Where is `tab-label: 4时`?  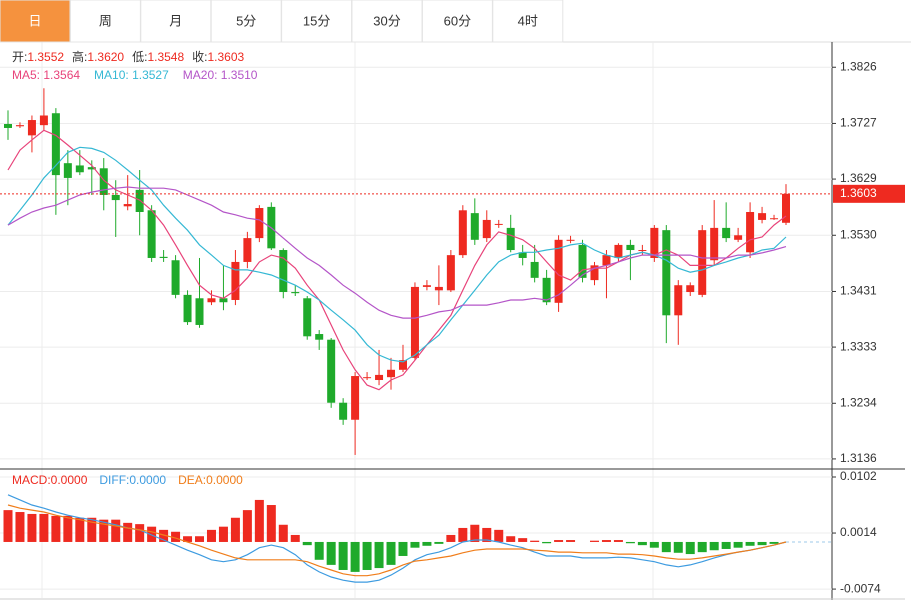
tab-label: 4时 is located at coordinates (528, 20).